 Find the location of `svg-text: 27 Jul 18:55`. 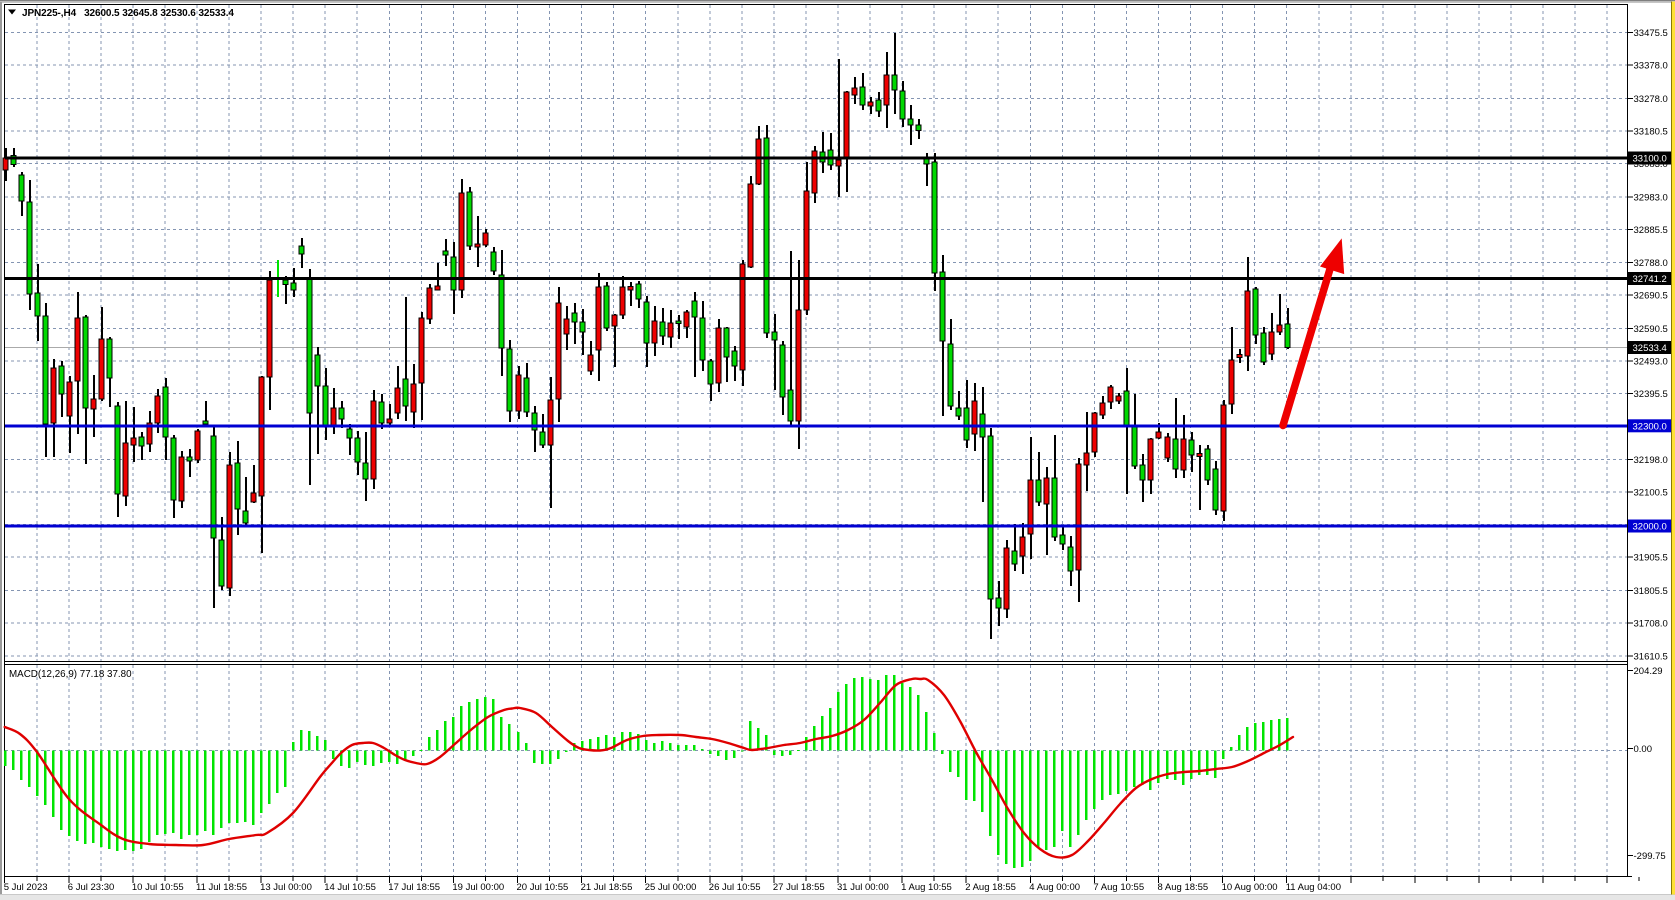

svg-text: 27 Jul 18:55 is located at coordinates (799, 887).